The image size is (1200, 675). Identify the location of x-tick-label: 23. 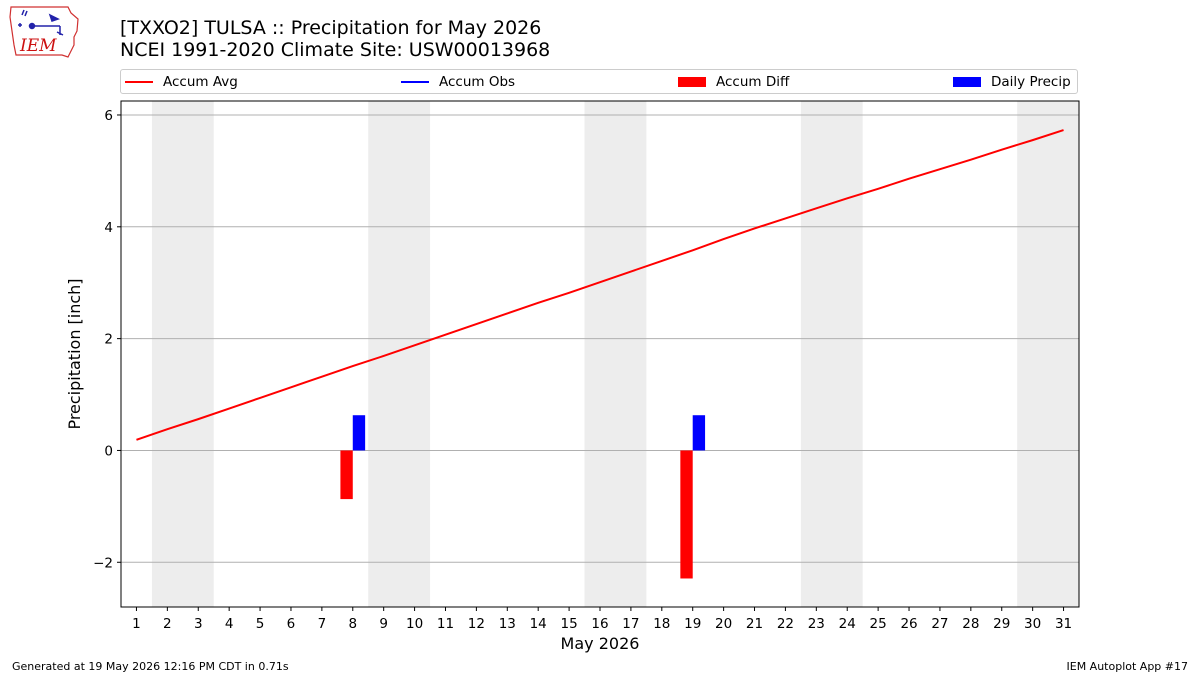
(816, 624).